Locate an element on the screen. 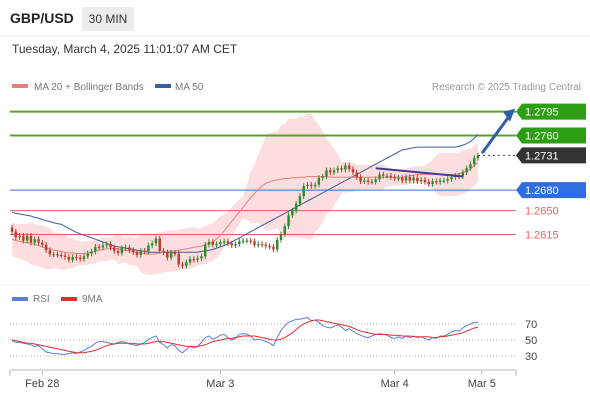 The width and height of the screenshot is (590, 400). level-tag-pivot is located at coordinates (551, 190).